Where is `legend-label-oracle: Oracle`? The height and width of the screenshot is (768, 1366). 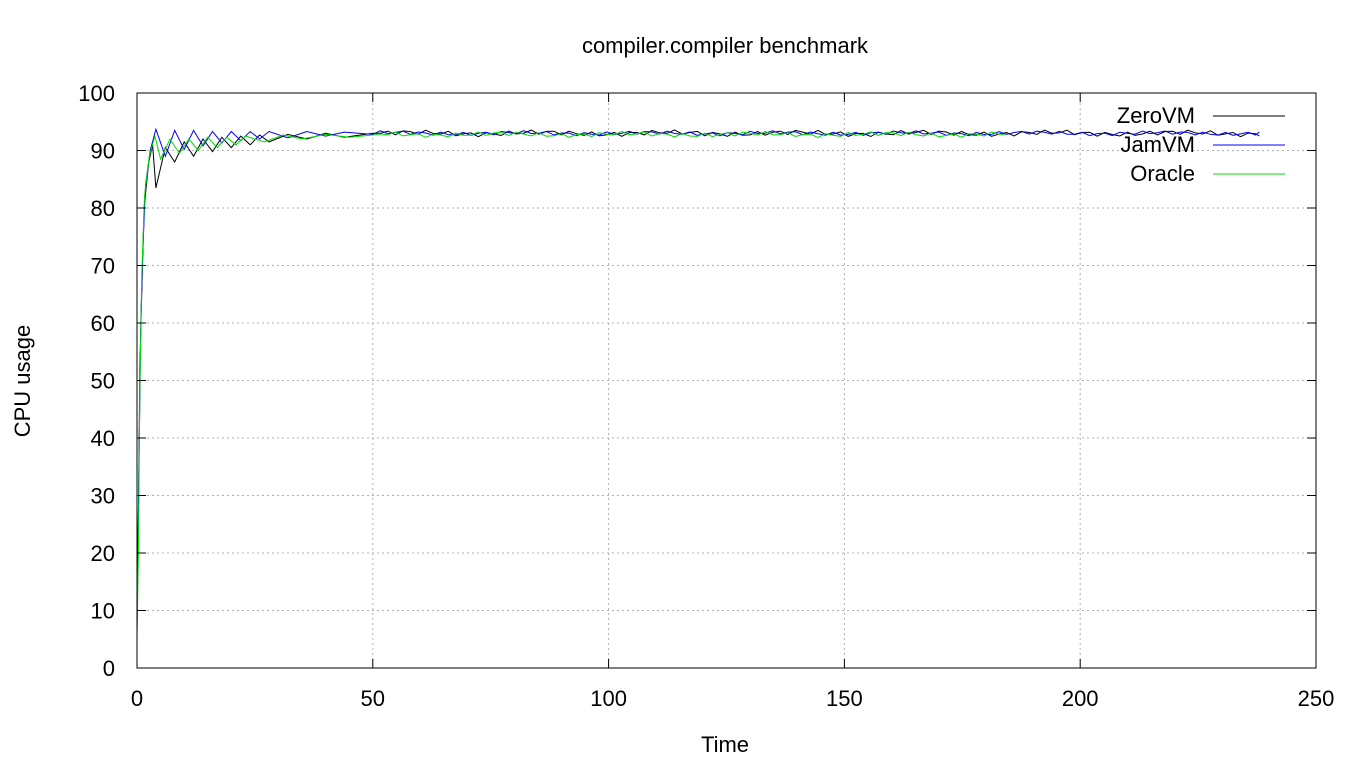 legend-label-oracle: Oracle is located at coordinates (1162, 173).